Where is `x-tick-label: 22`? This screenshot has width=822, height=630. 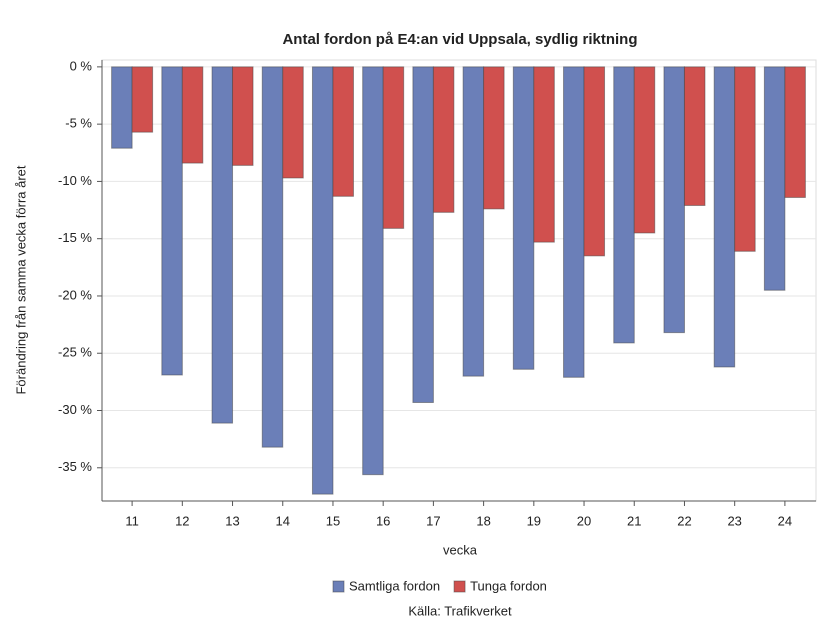 x-tick-label: 22 is located at coordinates (684, 520).